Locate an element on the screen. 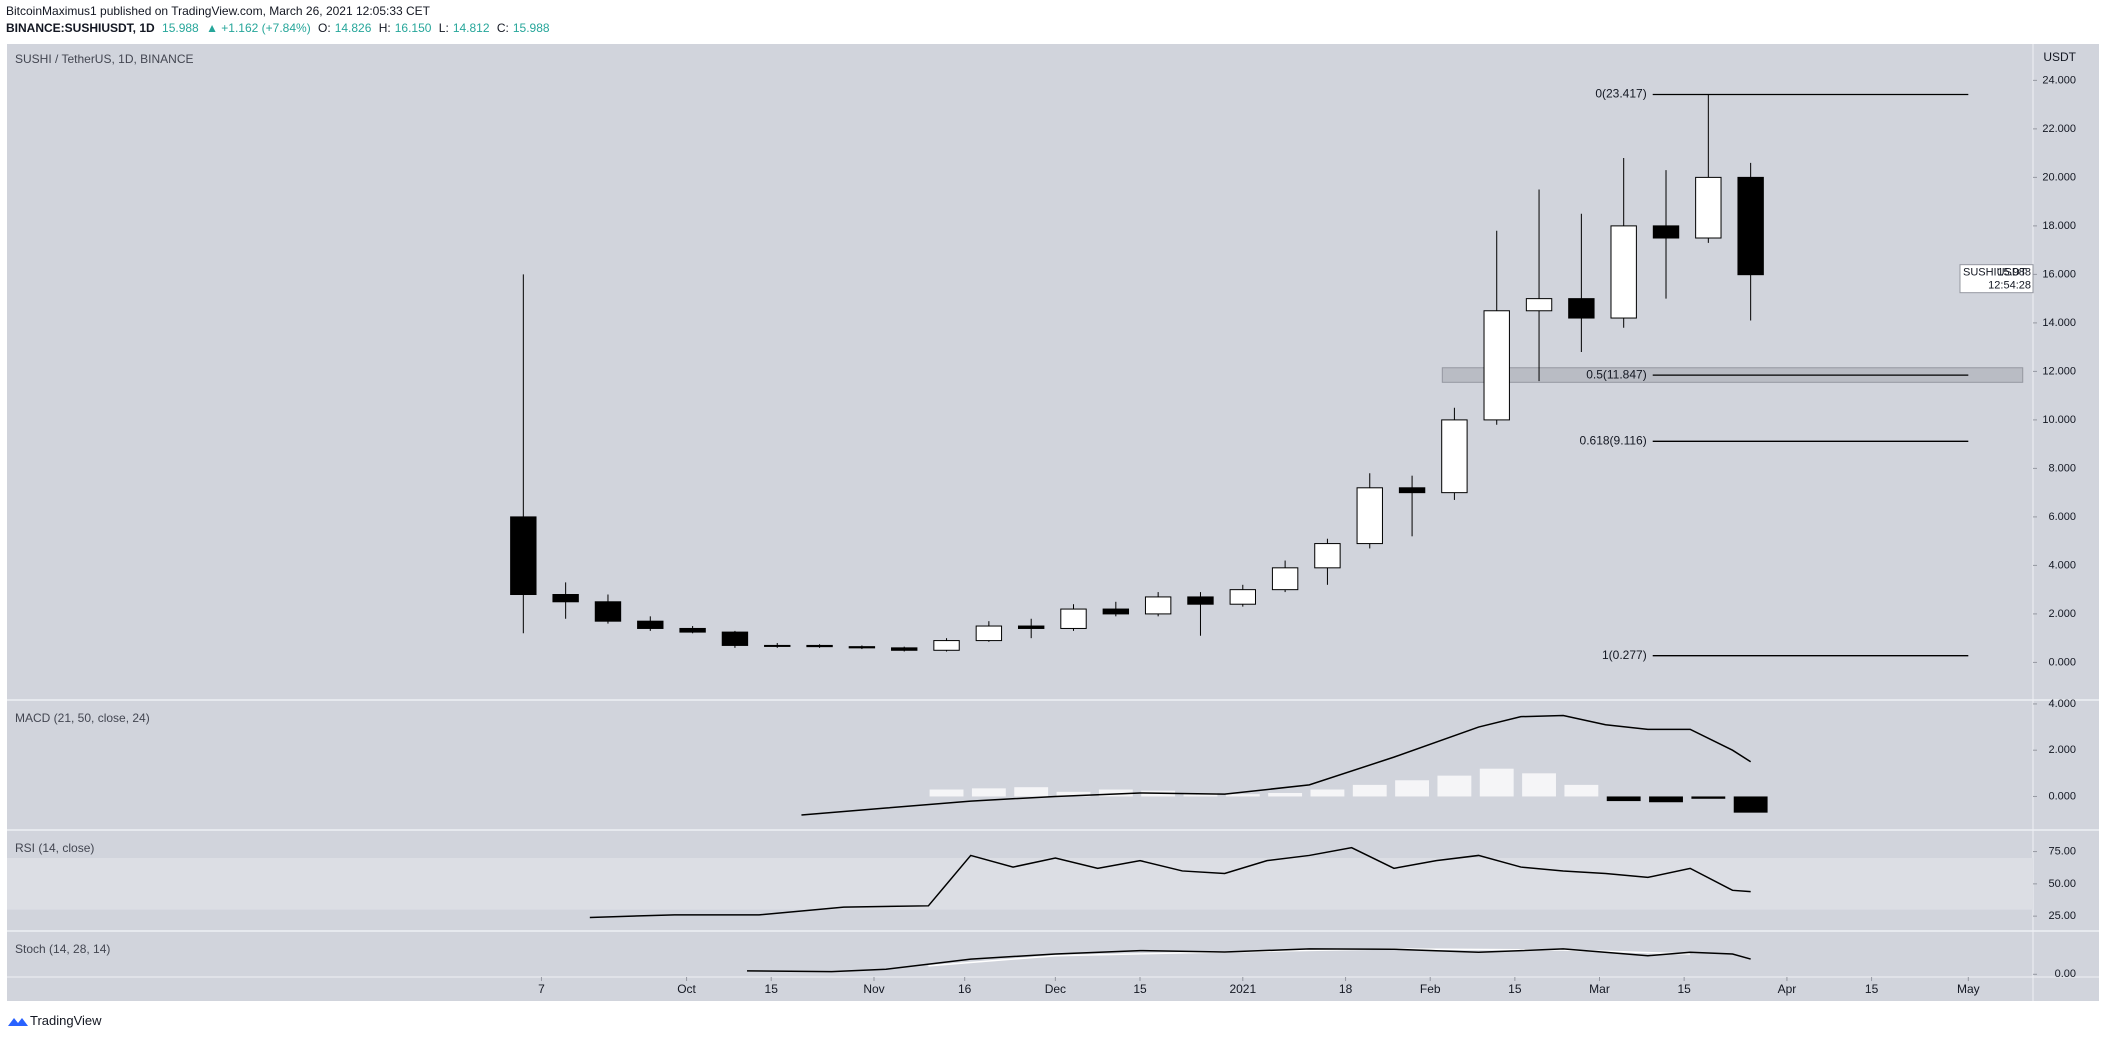  x-tick-label: Feb is located at coordinates (1430, 989).